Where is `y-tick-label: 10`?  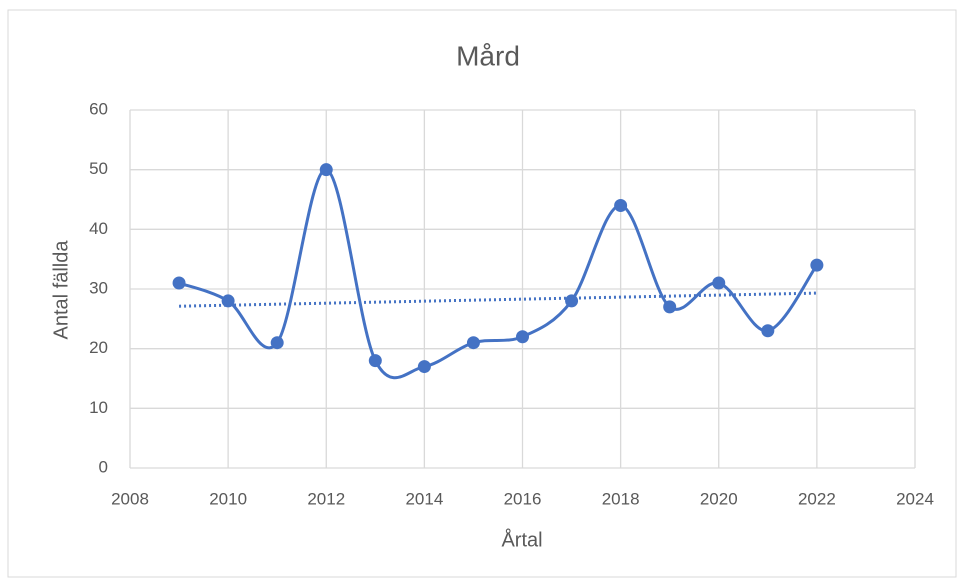
y-tick-label: 10 is located at coordinates (98, 407).